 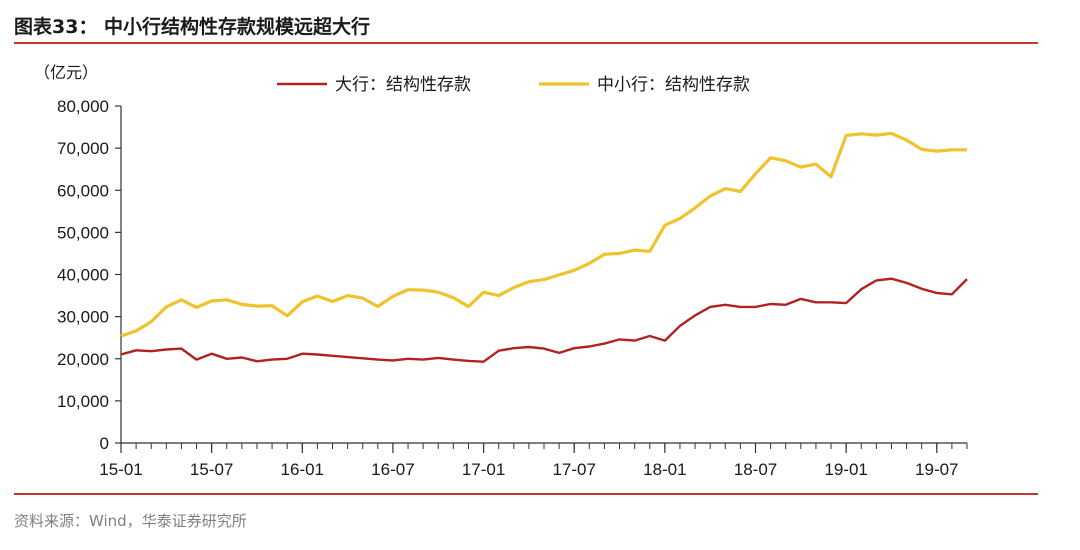 What do you see at coordinates (192, 27) in the screenshot?
I see `figure-title: 图表33： 中小行结构性存款规模远超大行` at bounding box center [192, 27].